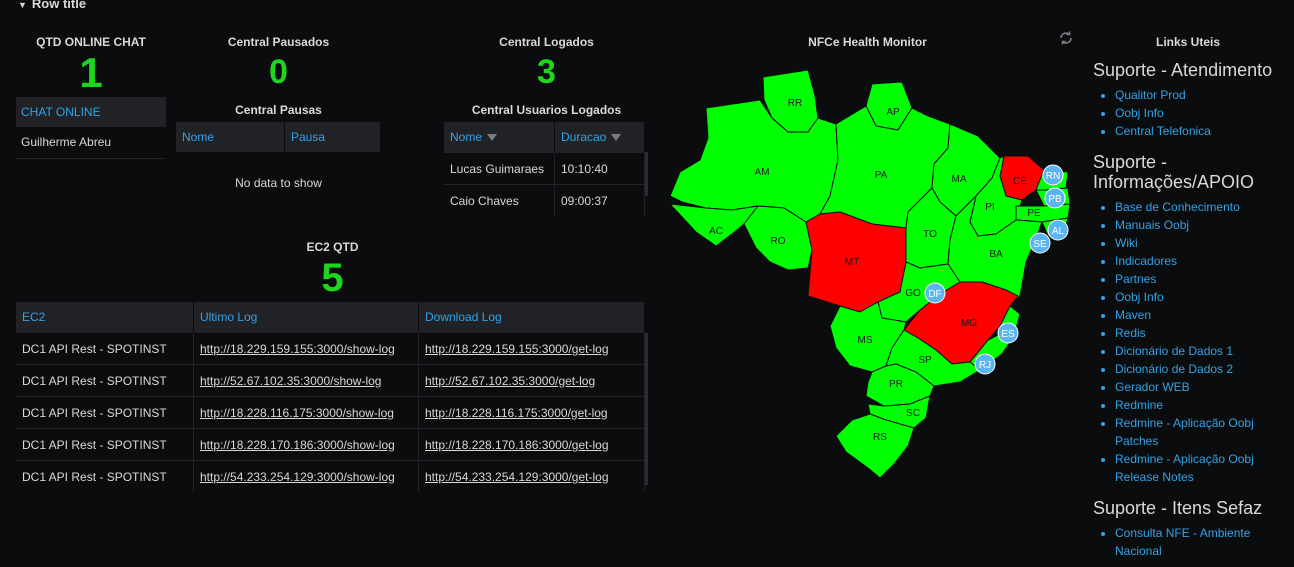 The image size is (1294, 567). Describe the element at coordinates (1202, 315) in the screenshot. I see `list-item: Maven` at that location.